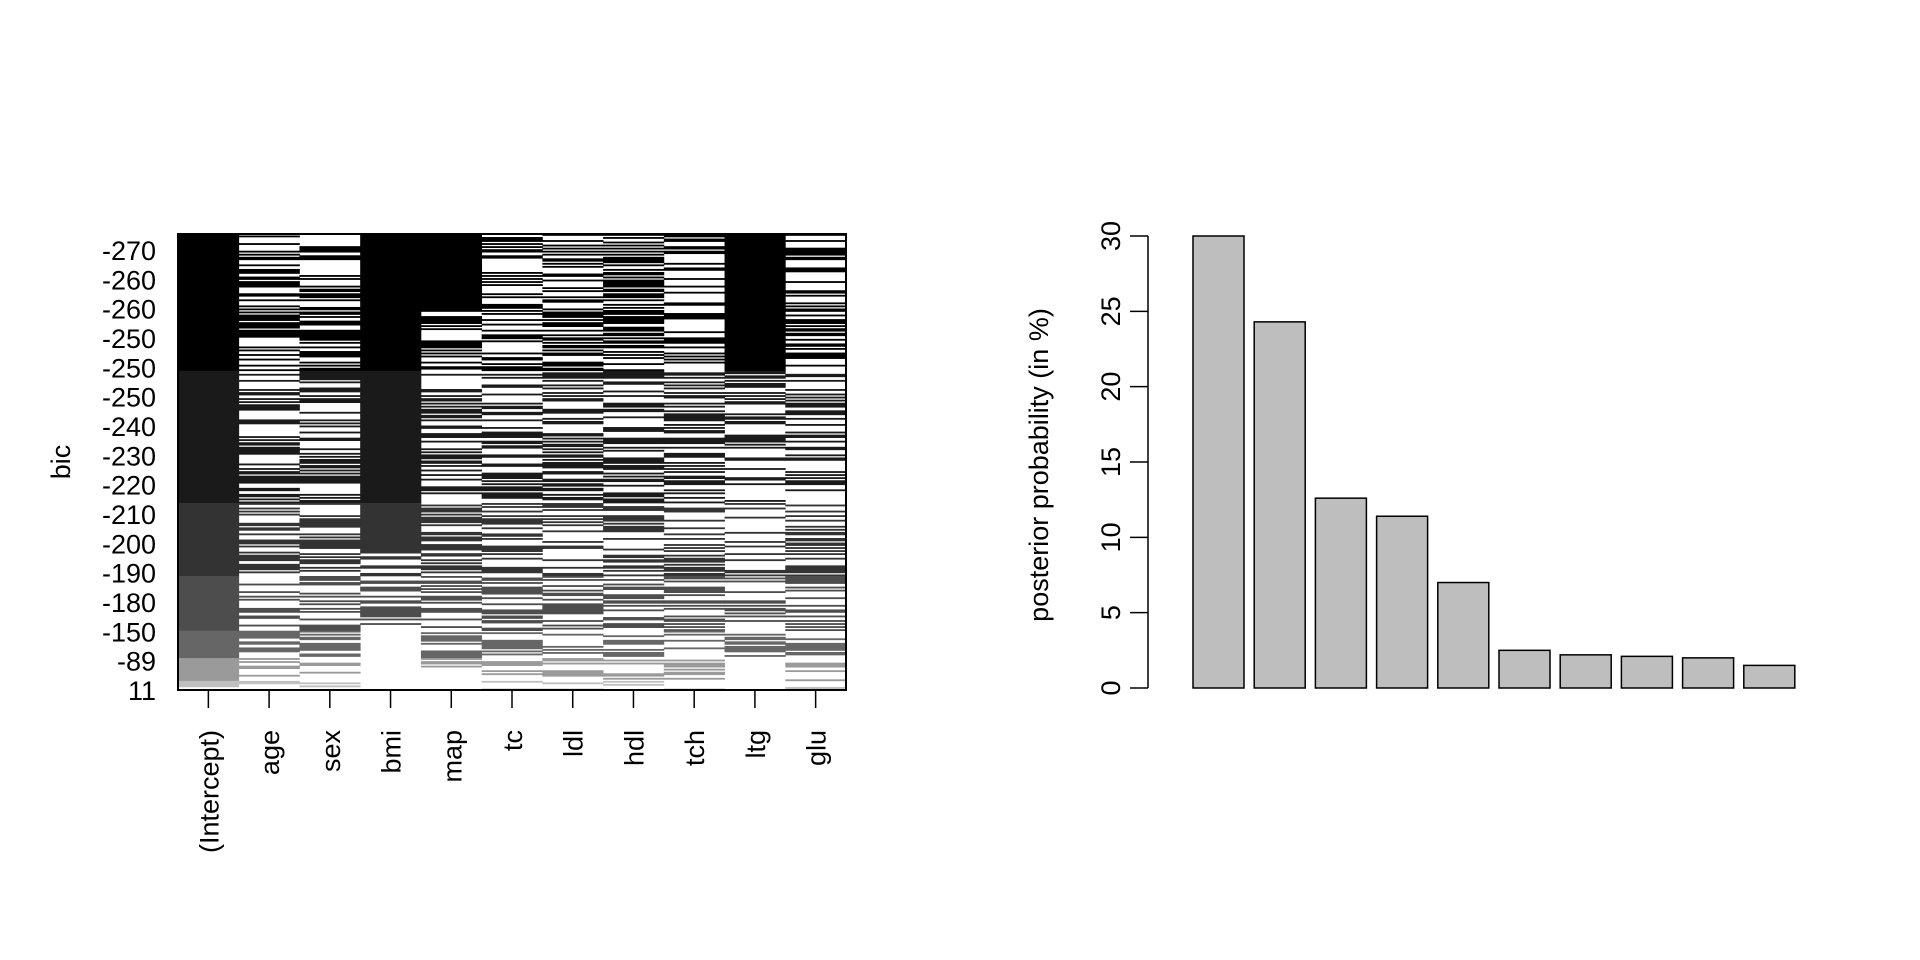 This screenshot has width=1920, height=960. I want to click on heatmap-x-tick-label: map, so click(452, 756).